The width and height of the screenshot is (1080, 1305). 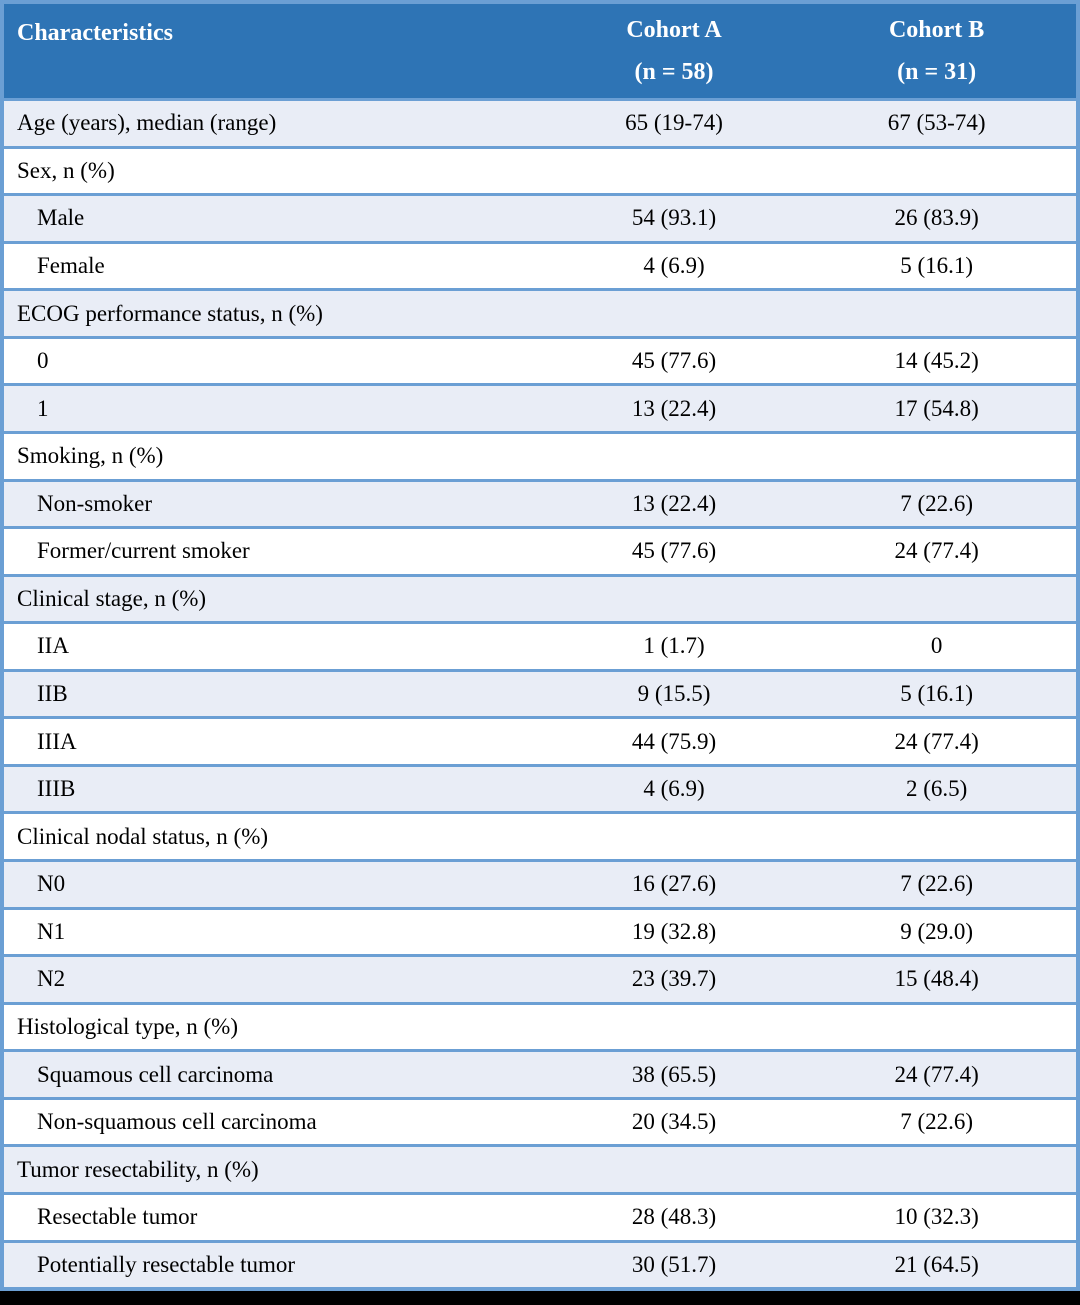 I want to click on cohort-a-value: 30 (51.7), so click(x=674, y=1264).